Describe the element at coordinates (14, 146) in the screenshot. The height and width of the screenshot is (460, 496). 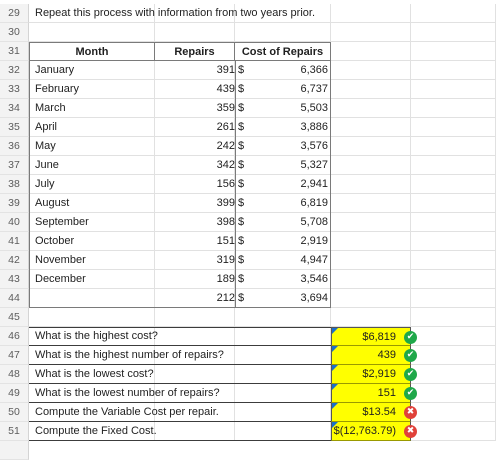
I see `row-header: 36` at that location.